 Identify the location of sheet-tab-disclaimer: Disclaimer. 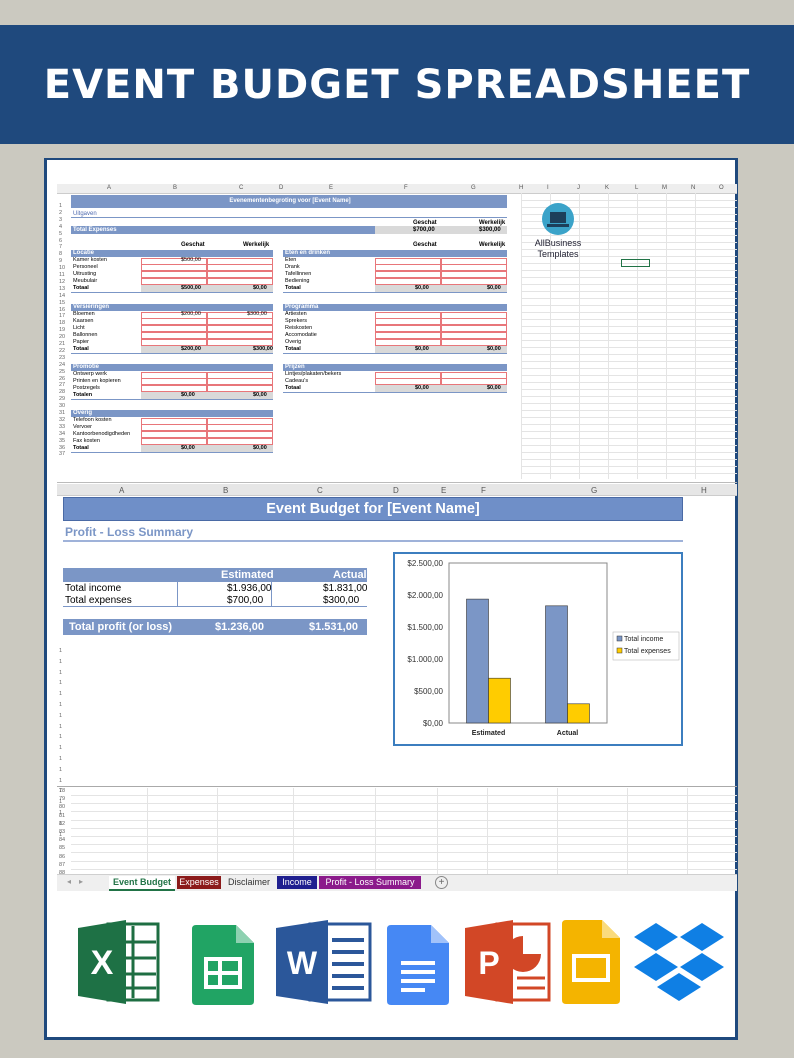
(249, 882).